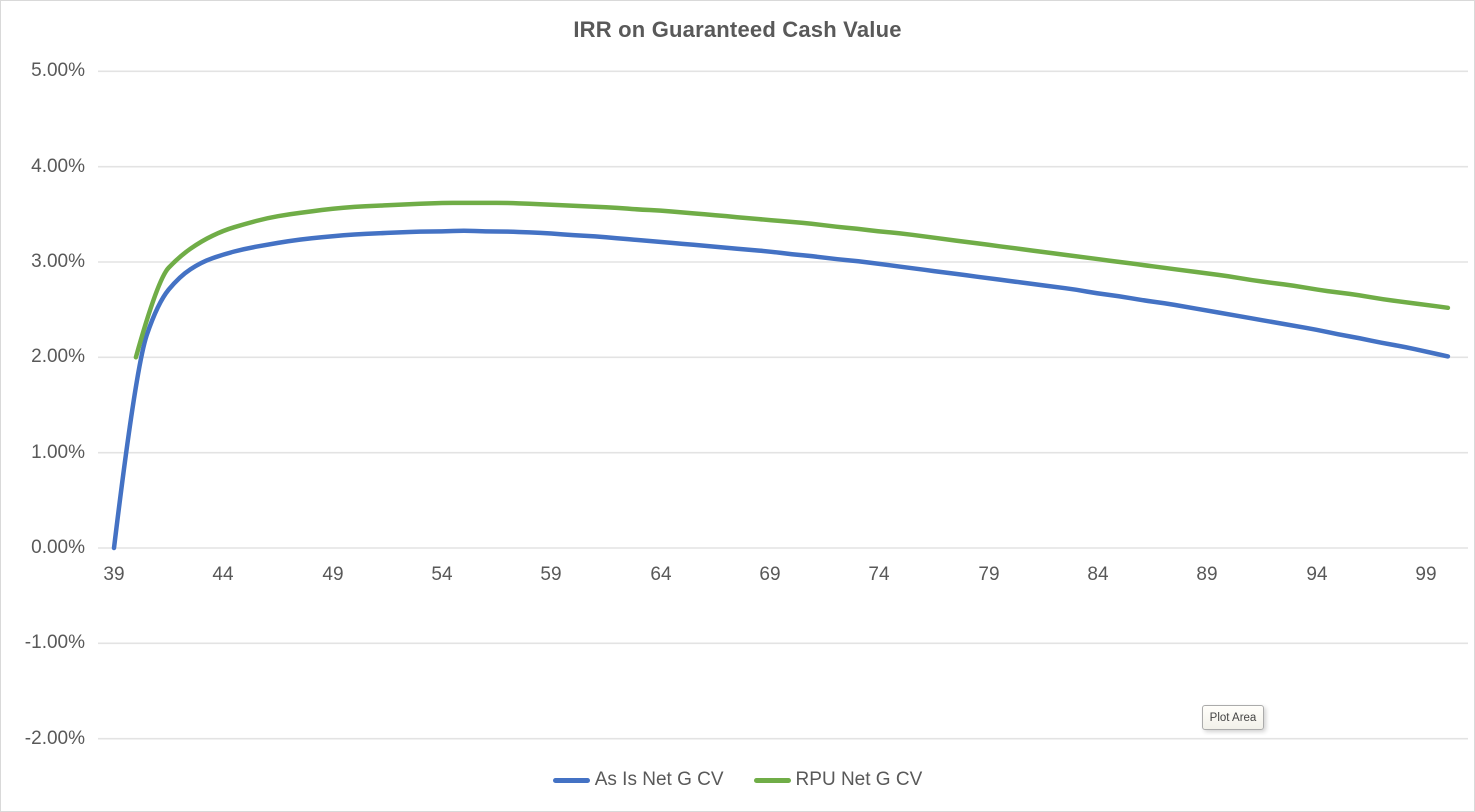 The image size is (1475, 812). I want to click on plot-area-tooltip-label: Plot Area, so click(1233, 717).